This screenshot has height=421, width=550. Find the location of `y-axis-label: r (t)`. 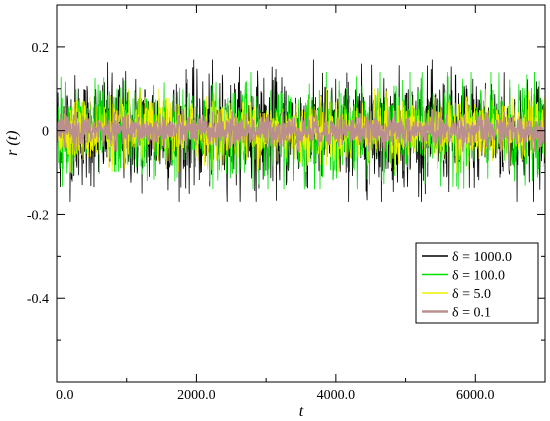

y-axis-label: r (t) is located at coordinates (12, 143).